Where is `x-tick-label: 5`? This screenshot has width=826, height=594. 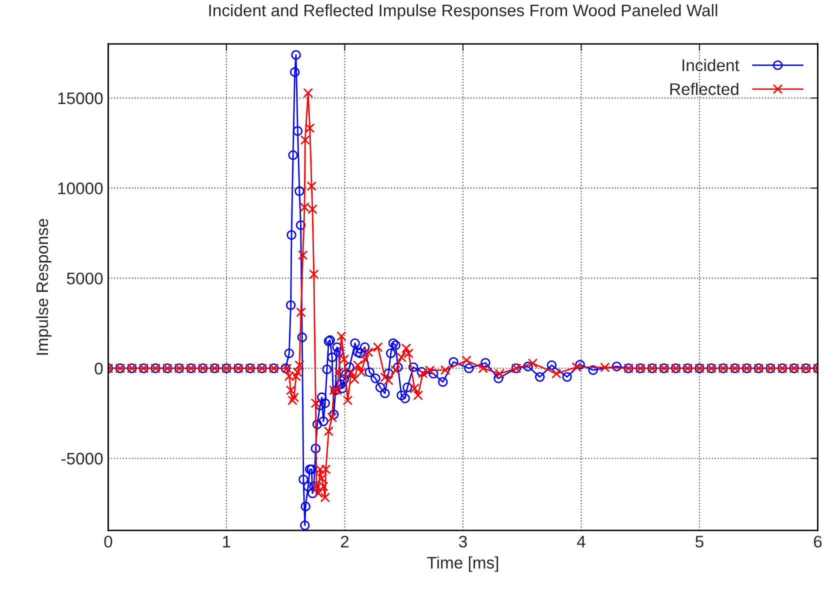
x-tick-label: 5 is located at coordinates (700, 542).